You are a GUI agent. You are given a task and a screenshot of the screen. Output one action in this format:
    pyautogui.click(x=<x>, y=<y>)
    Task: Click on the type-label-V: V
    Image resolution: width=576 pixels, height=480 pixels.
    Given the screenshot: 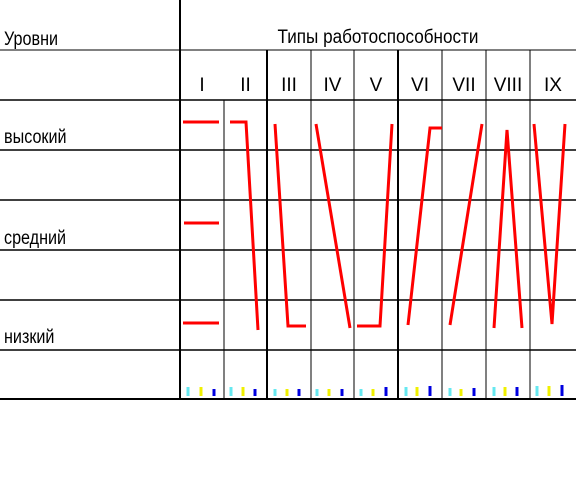 What is the action you would take?
    pyautogui.click(x=376, y=85)
    